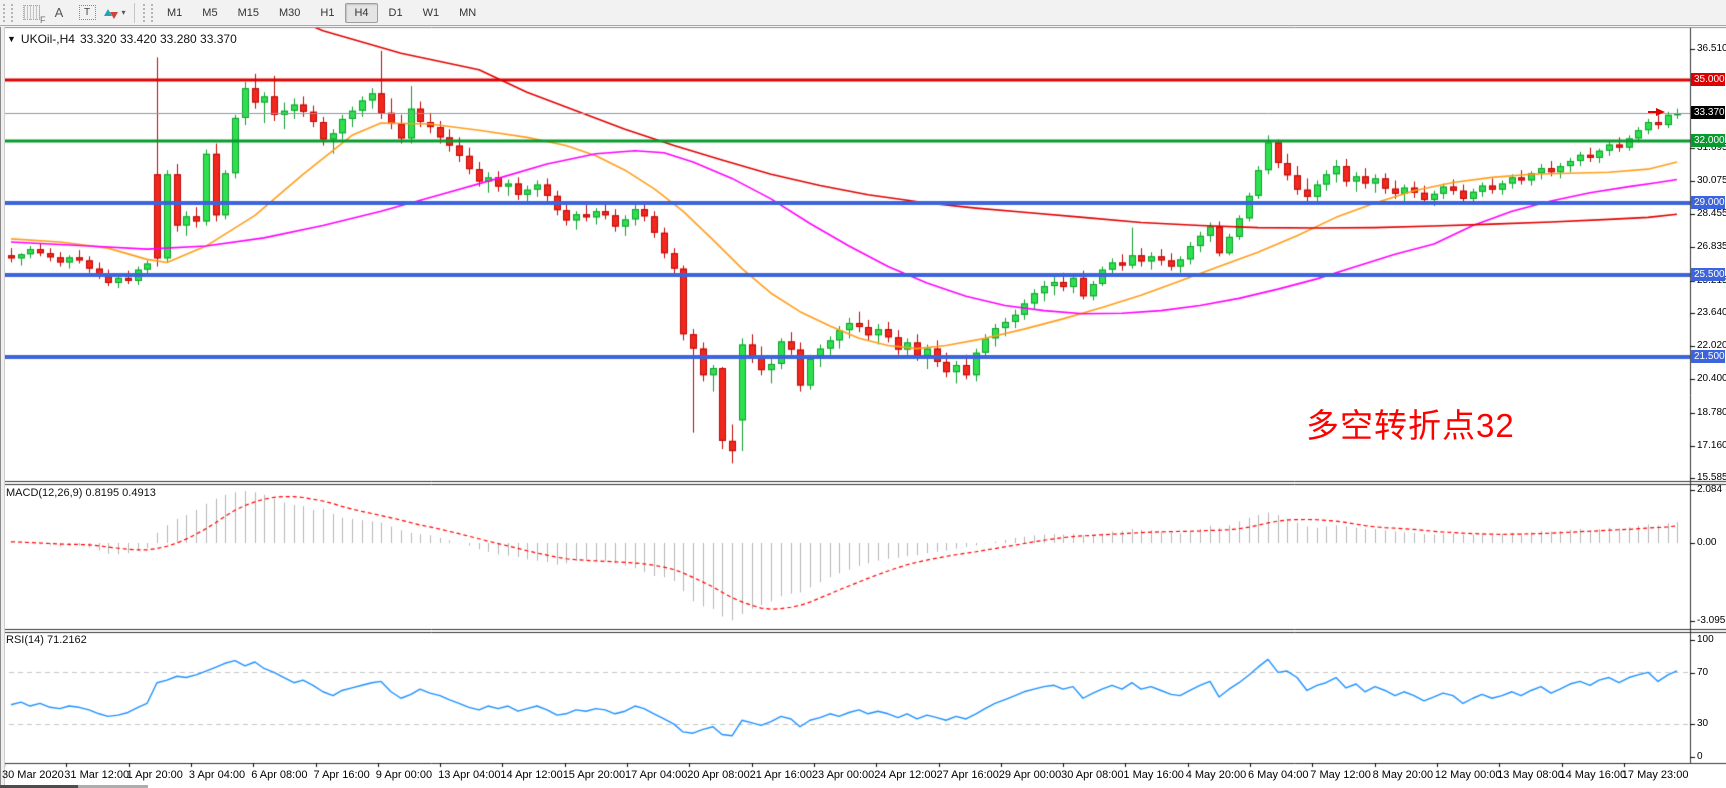 The width and height of the screenshot is (1726, 788). What do you see at coordinates (1708, 112) in the screenshot?
I see `price-badge: 33.370` at bounding box center [1708, 112].